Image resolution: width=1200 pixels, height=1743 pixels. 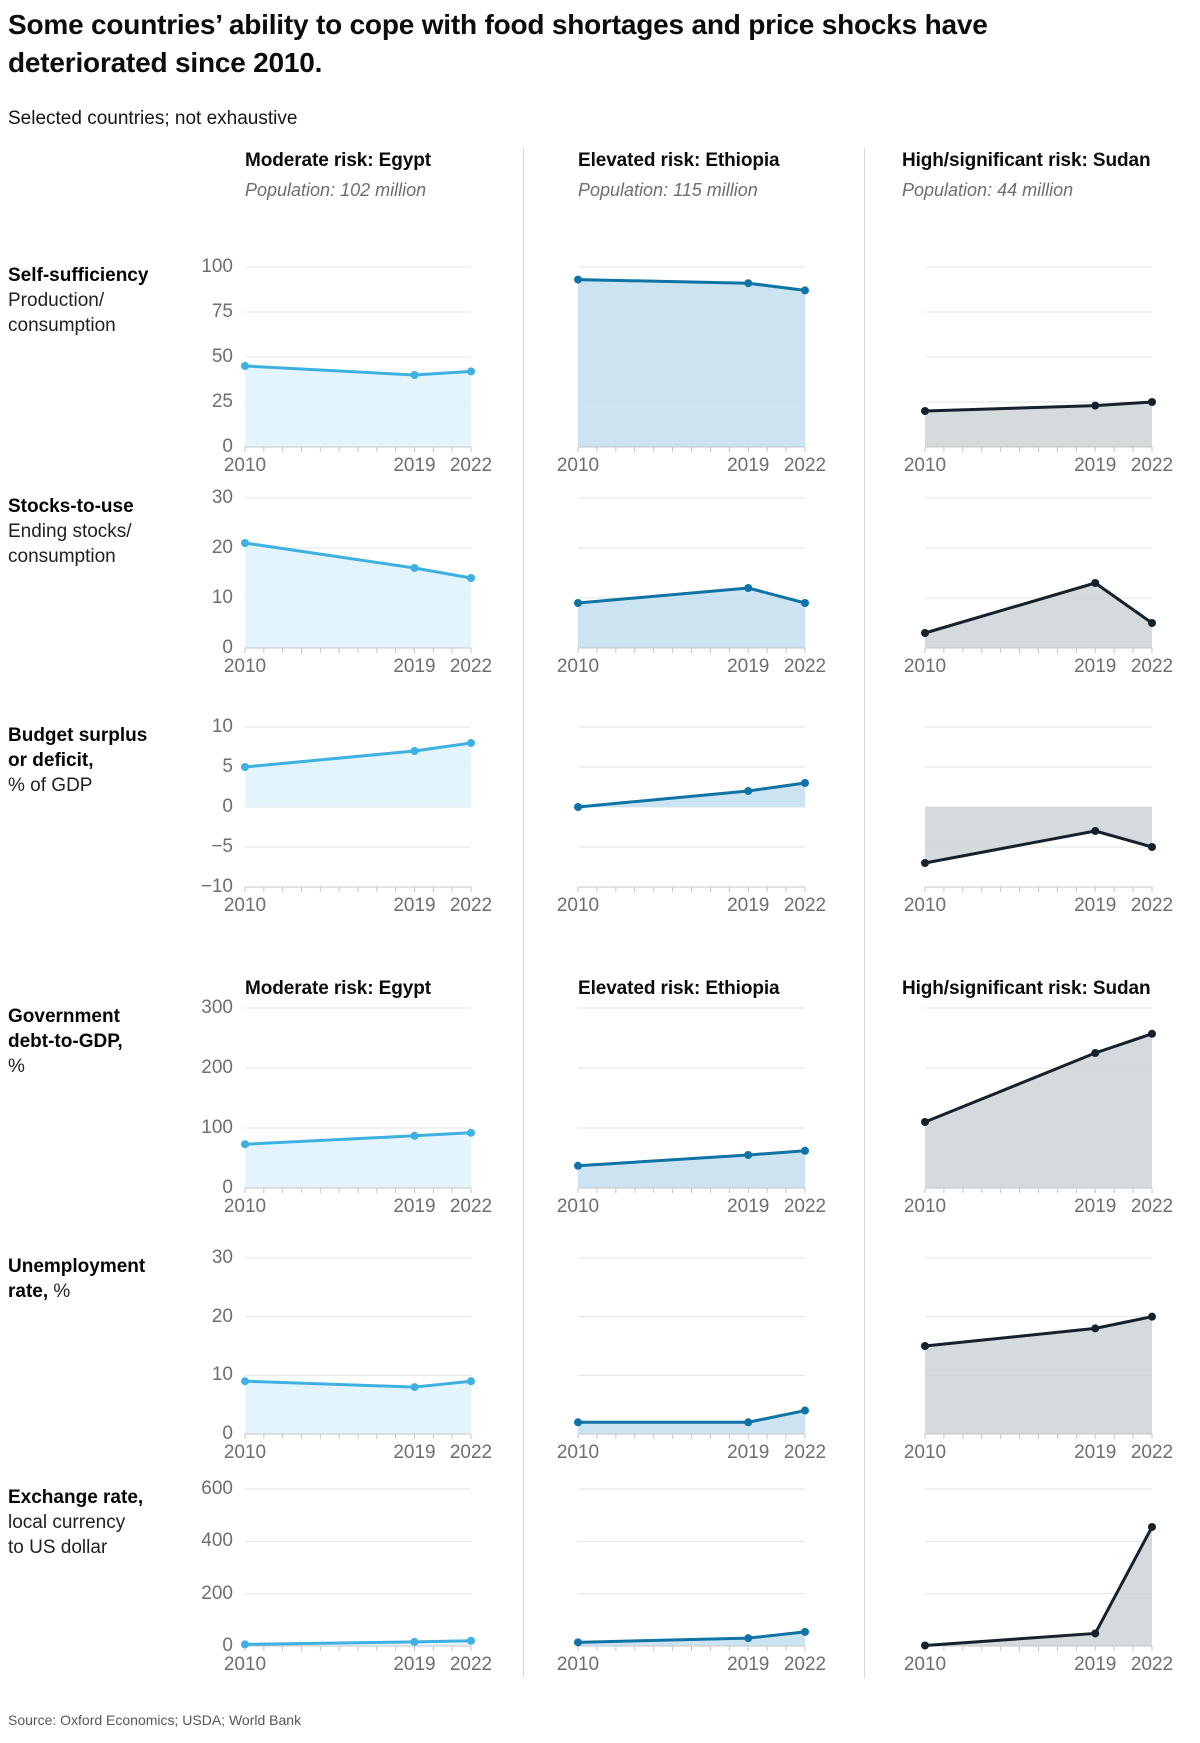 I want to click on y-tick-label: −5, so click(x=222, y=846).